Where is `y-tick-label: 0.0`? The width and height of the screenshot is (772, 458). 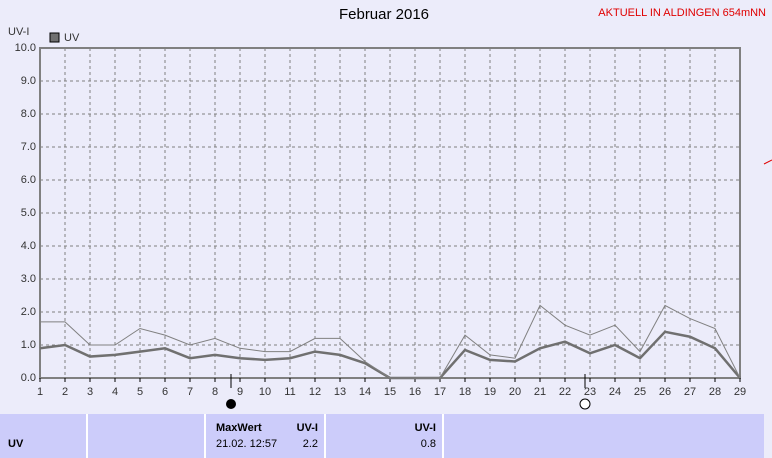 y-tick-label: 0.0 is located at coordinates (28, 378).